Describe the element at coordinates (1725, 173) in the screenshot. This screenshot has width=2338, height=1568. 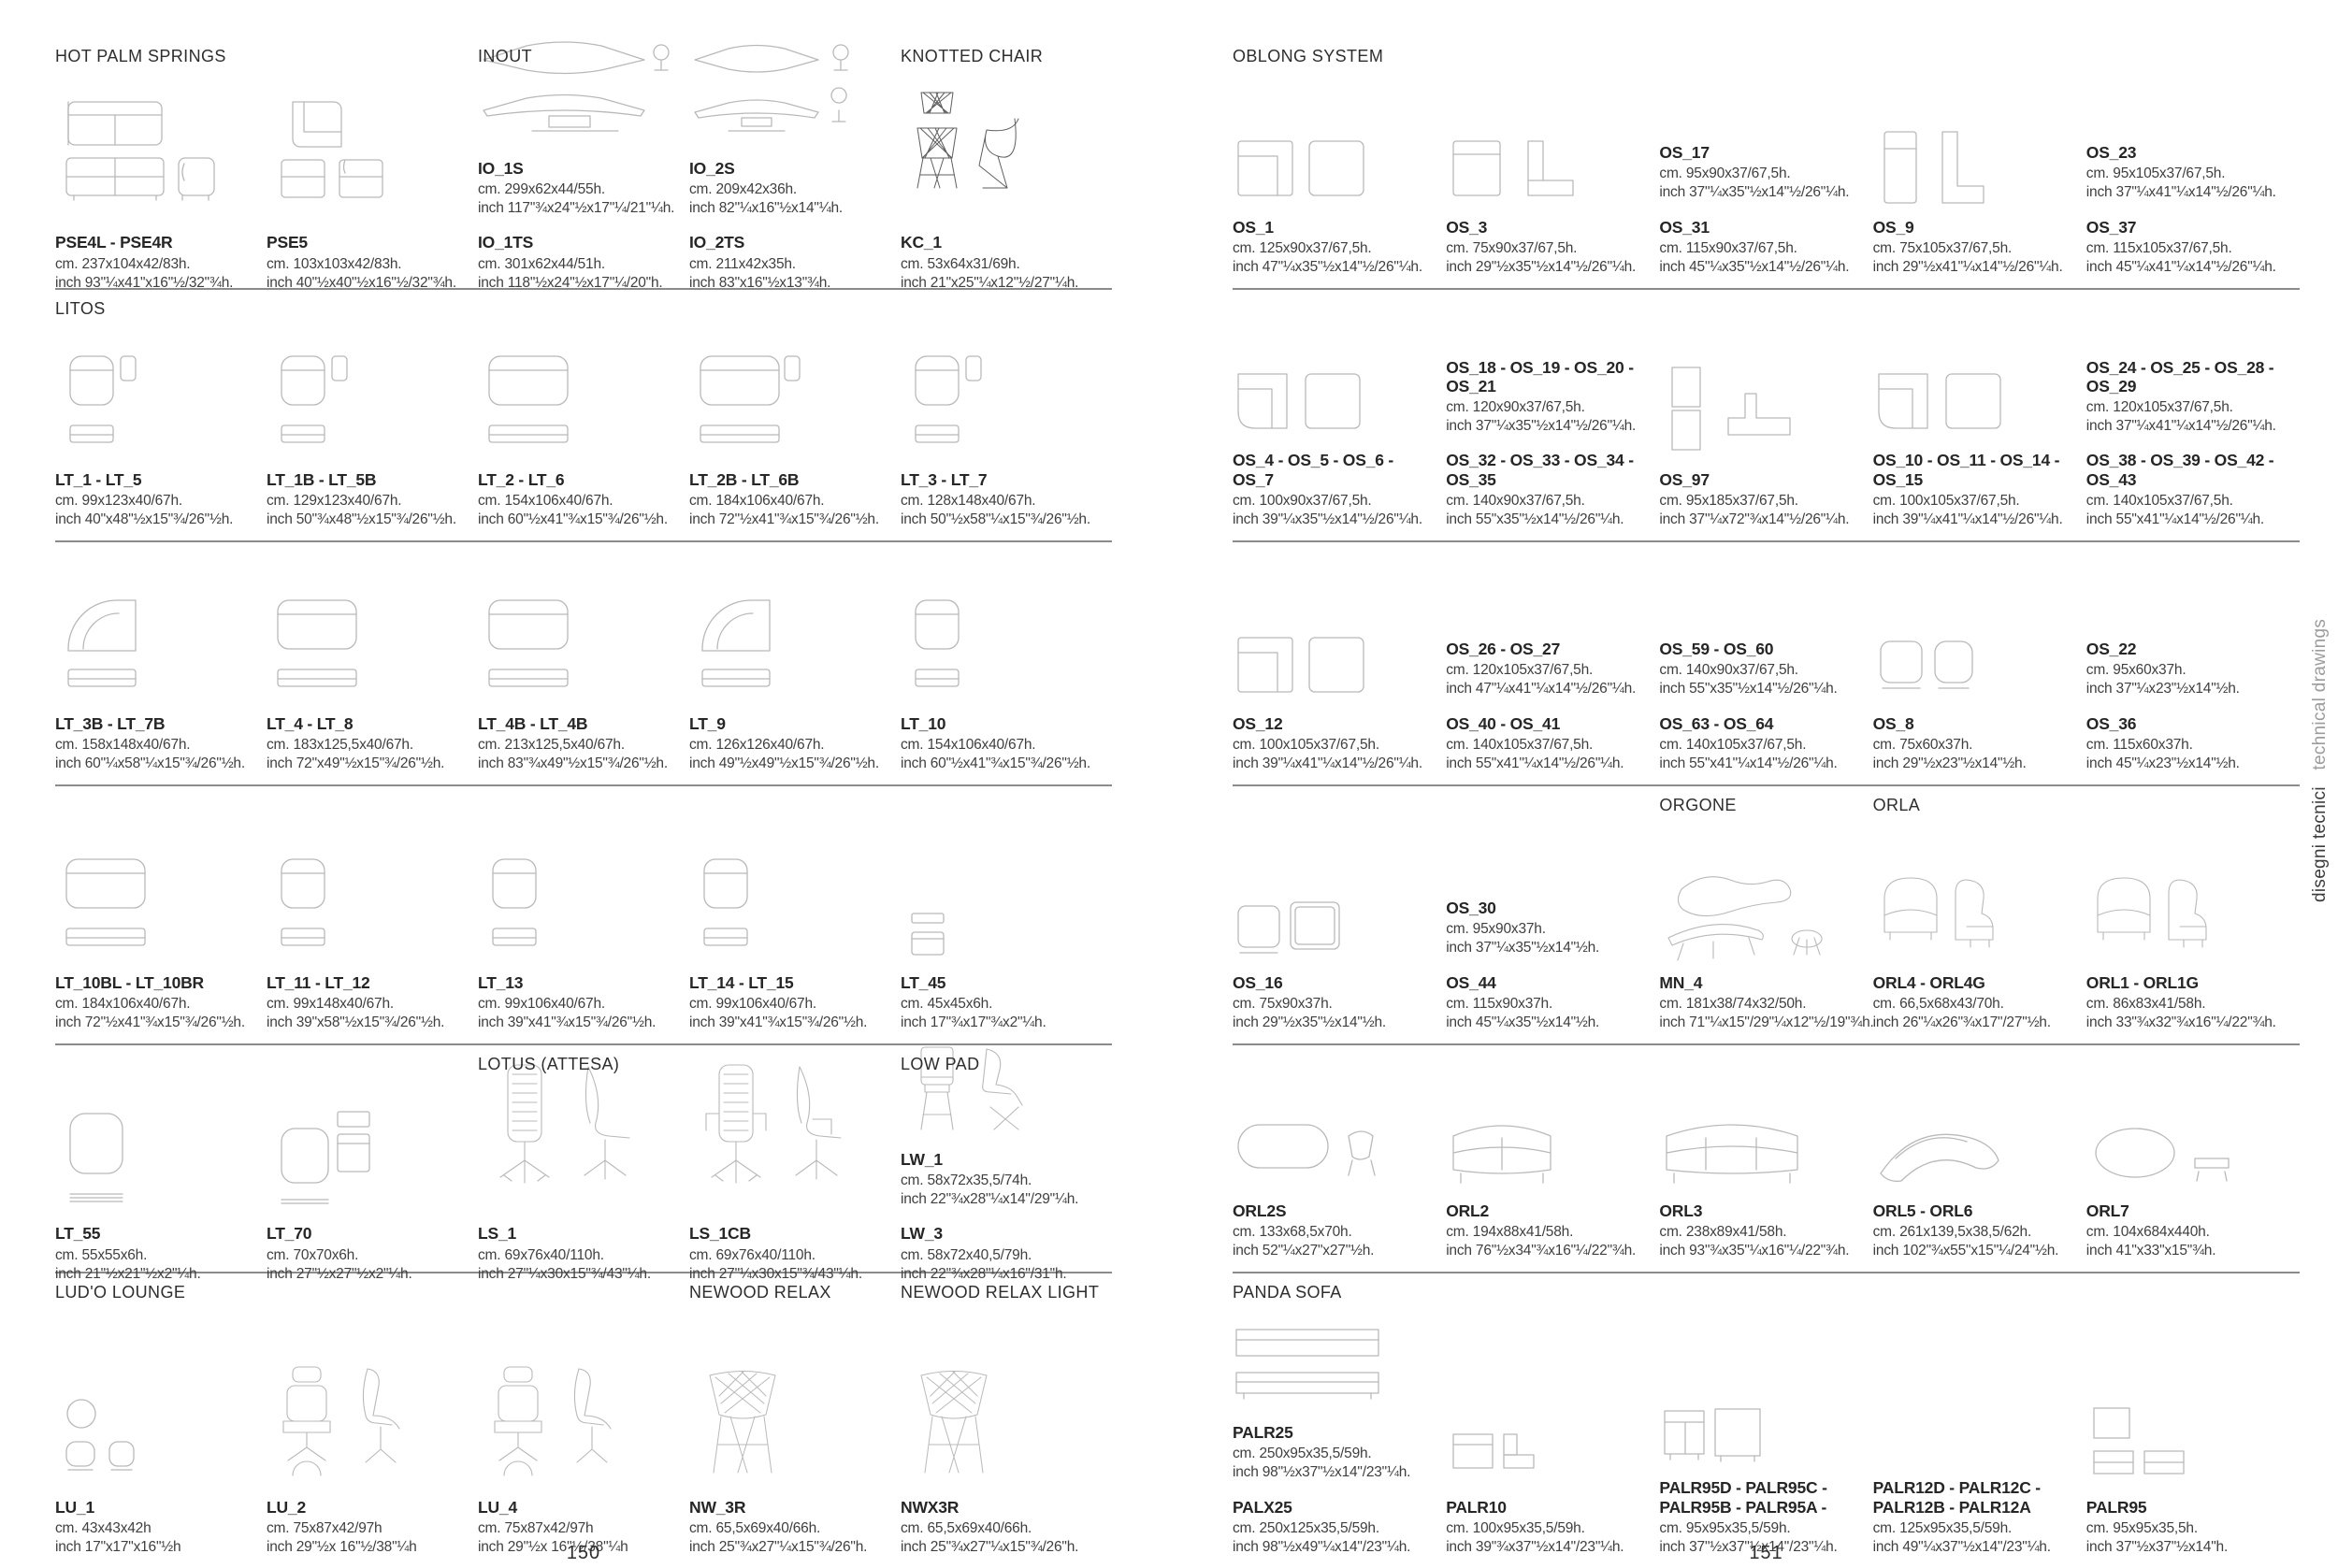
I see `dimensions-cm: cm. 95x90x37/67,5h.` at that location.